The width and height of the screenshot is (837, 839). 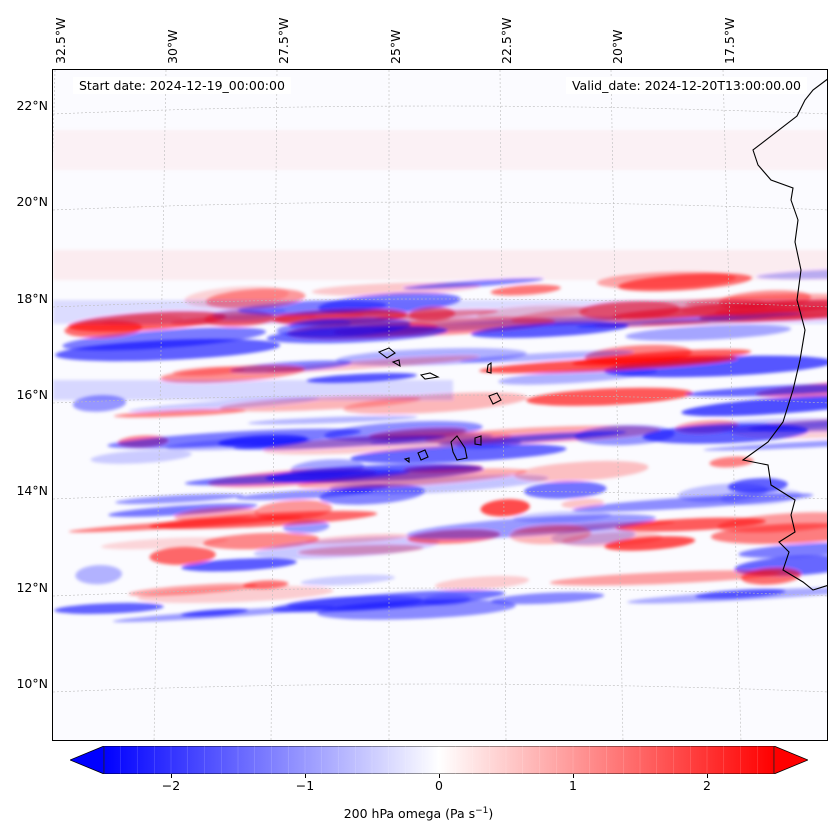 I want to click on cape-verde-maio, so click(x=478, y=440).